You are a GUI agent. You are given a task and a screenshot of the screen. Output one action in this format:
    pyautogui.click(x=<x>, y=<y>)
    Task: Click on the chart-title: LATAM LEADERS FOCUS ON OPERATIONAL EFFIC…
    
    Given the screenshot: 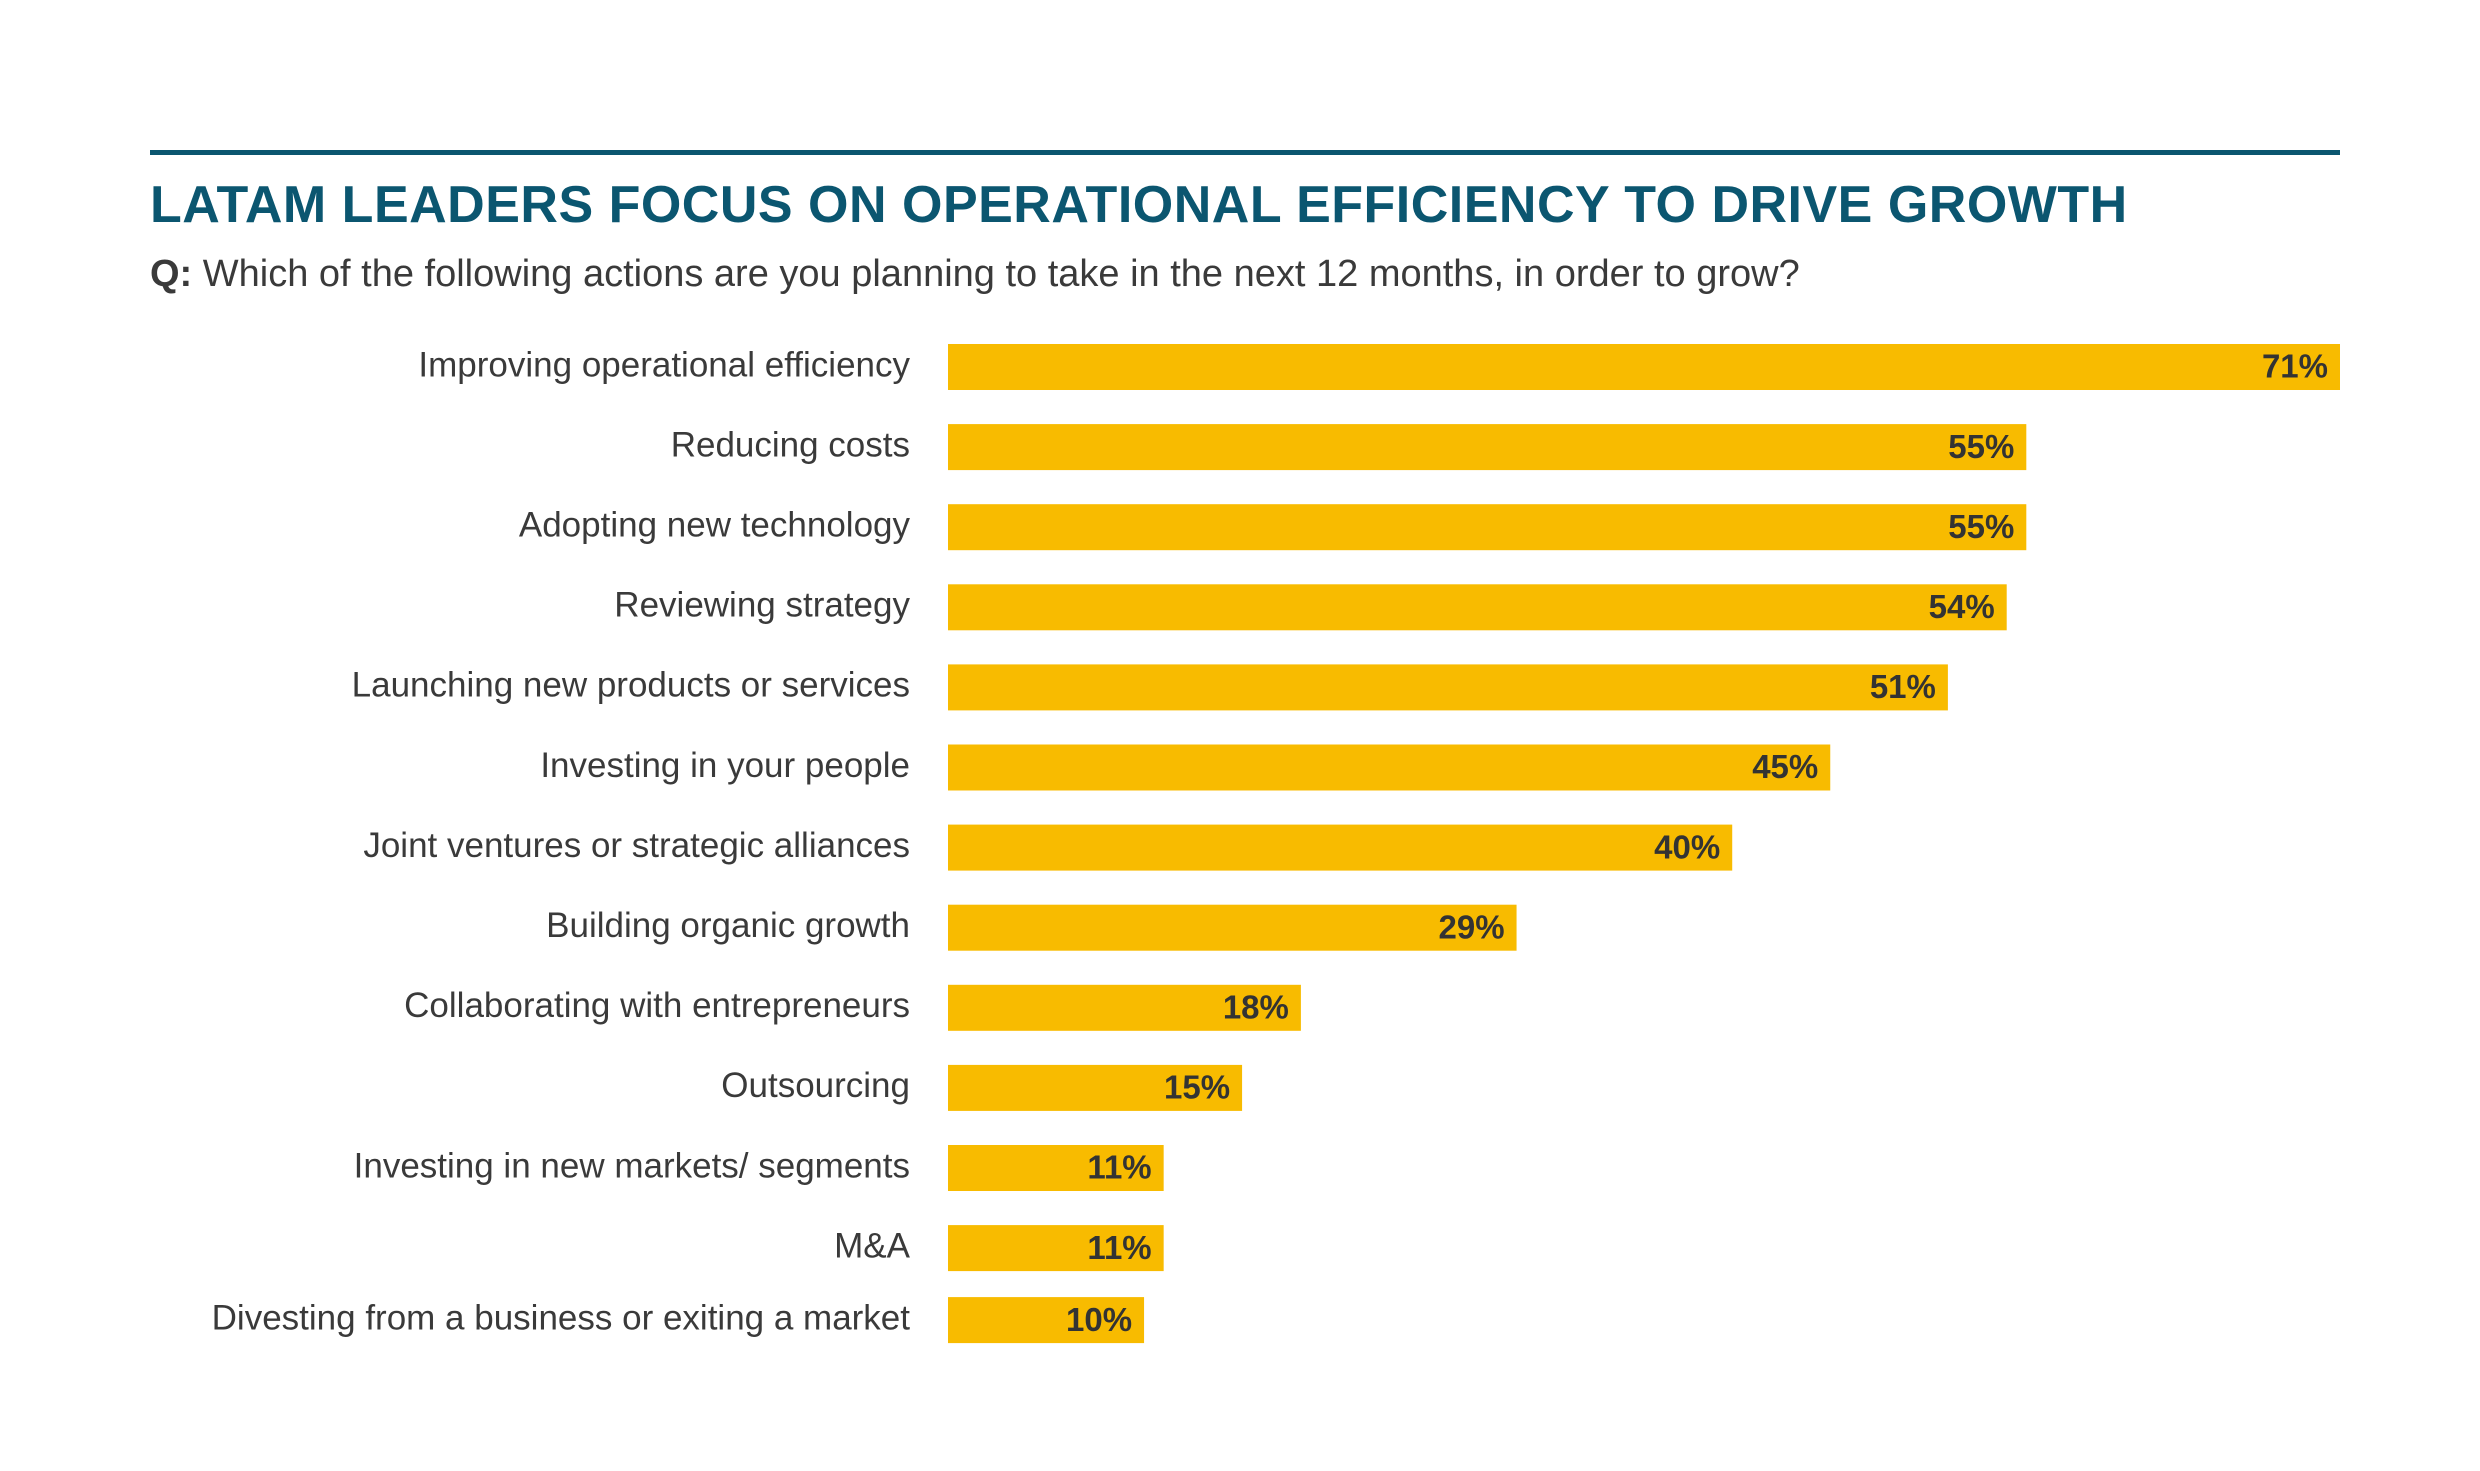 What is the action you would take?
    pyautogui.click(x=1139, y=205)
    